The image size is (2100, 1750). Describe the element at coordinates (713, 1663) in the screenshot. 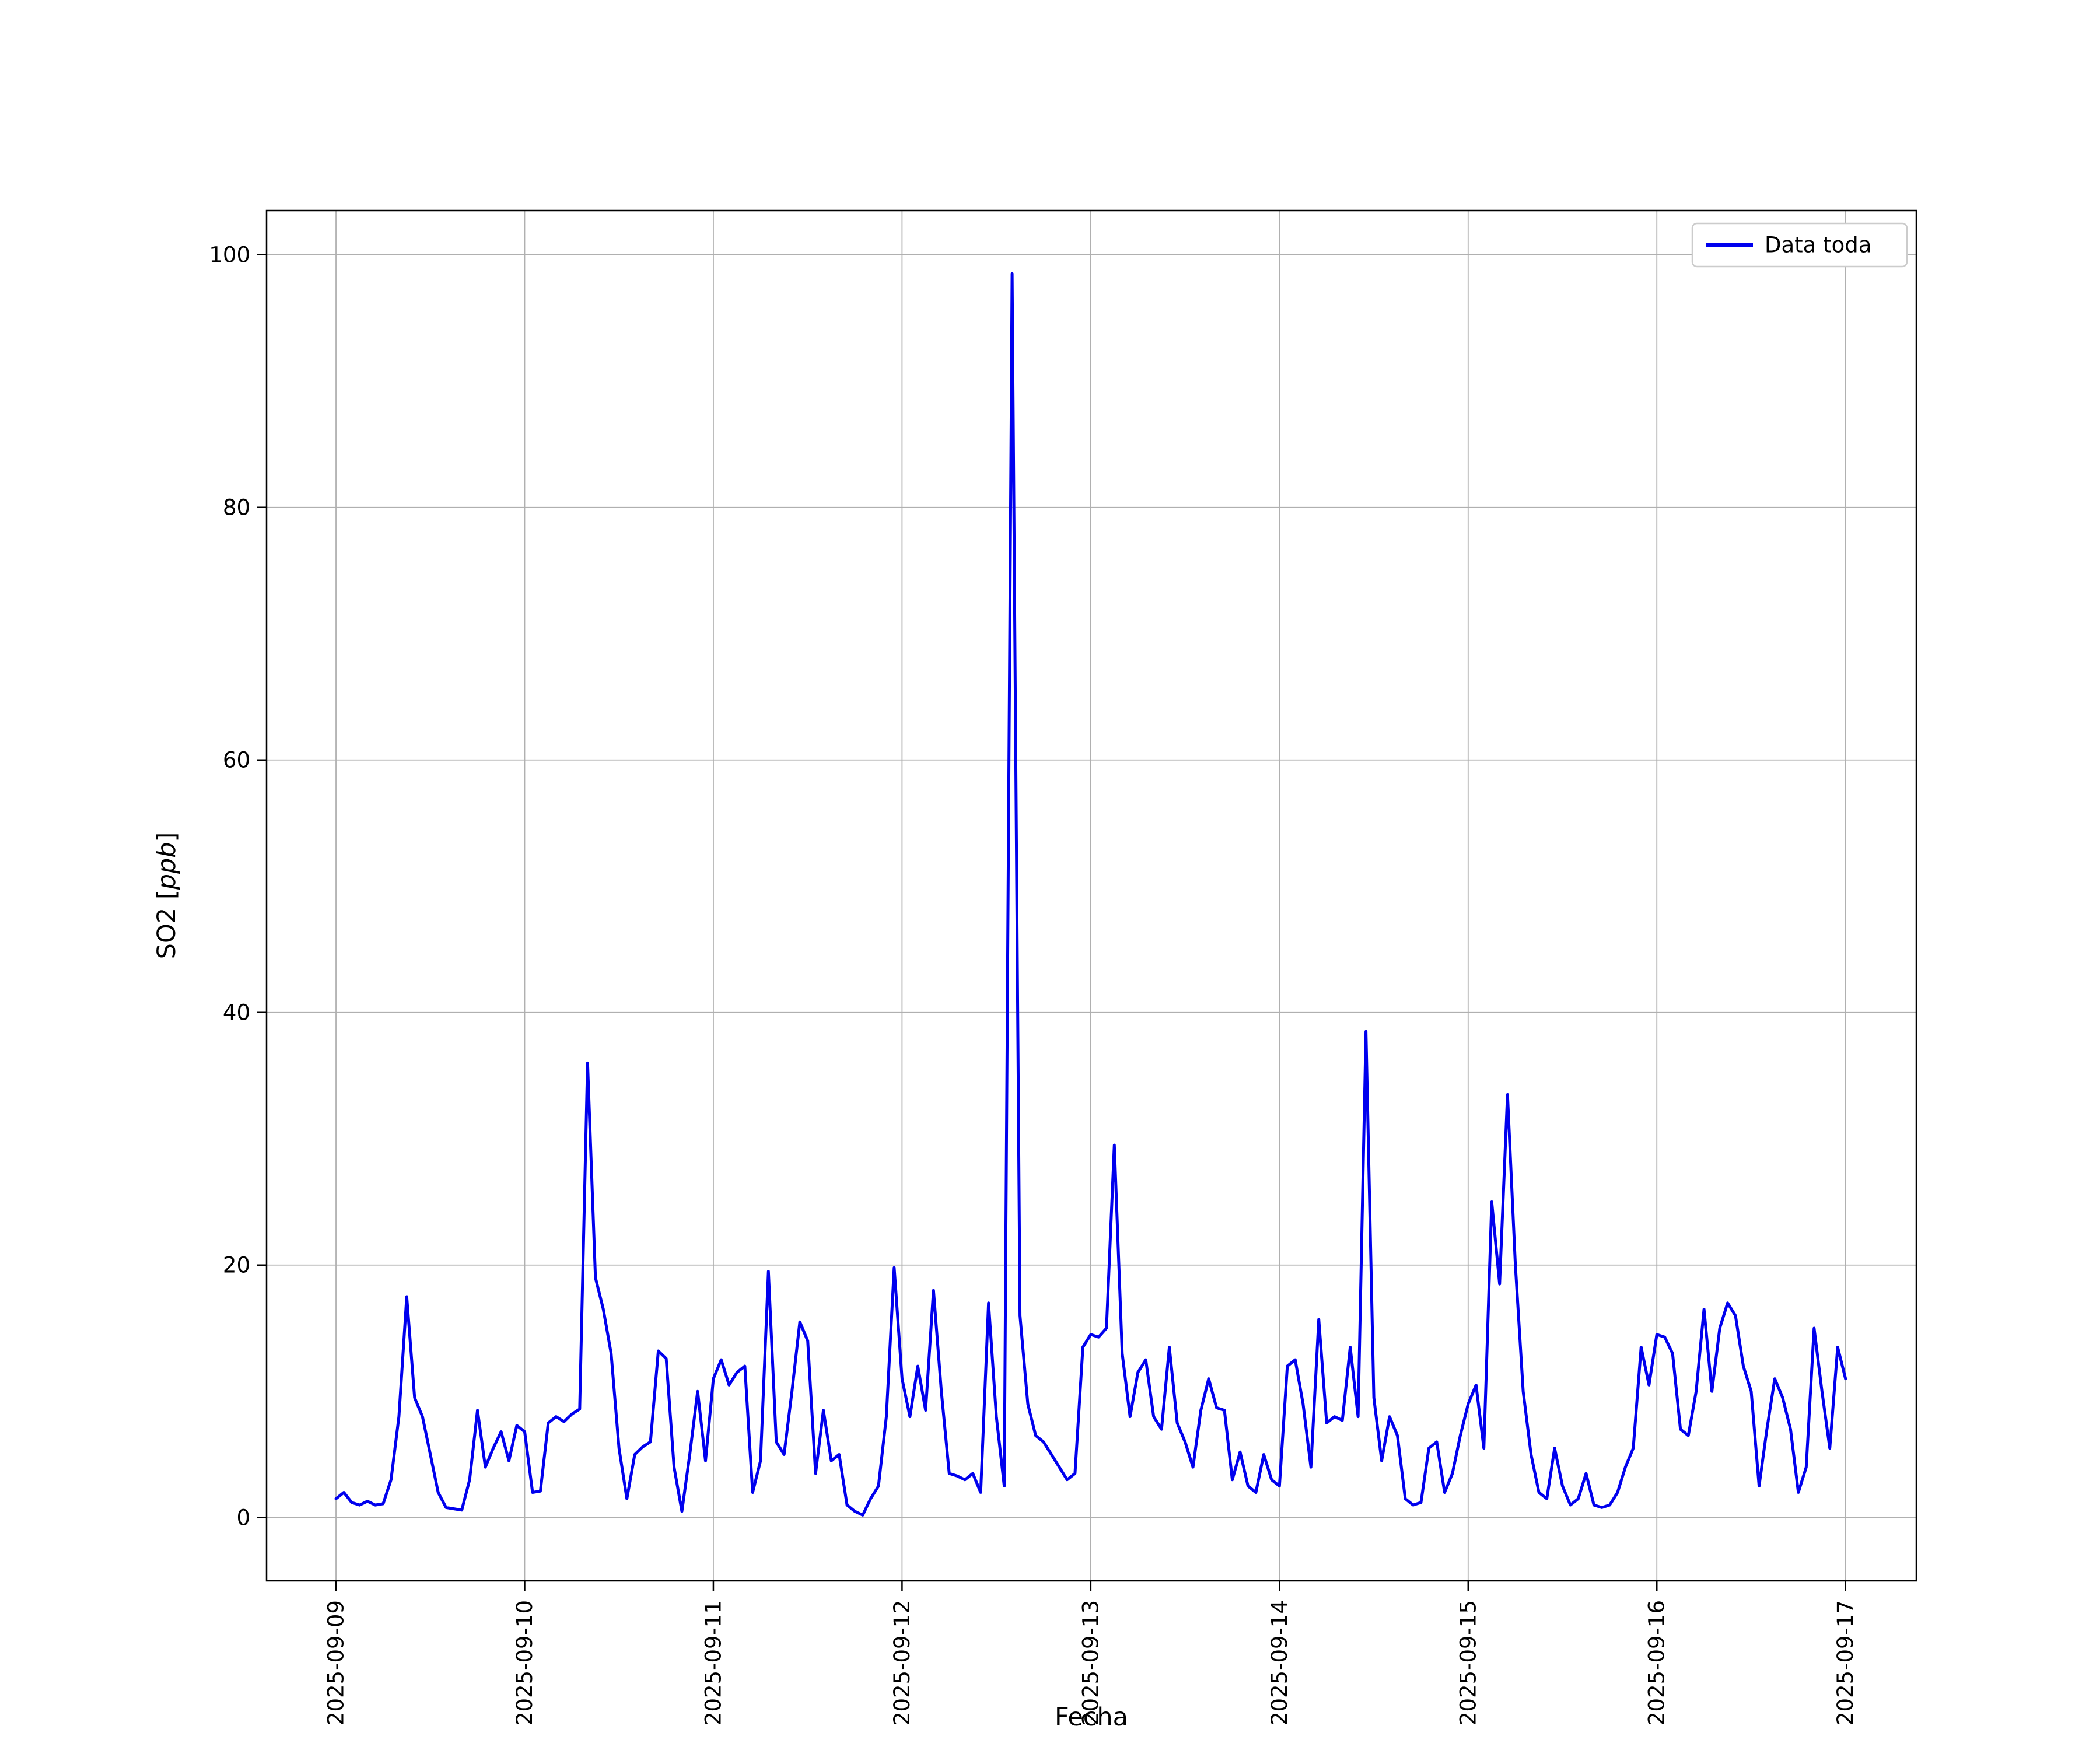

I see `x-tick-label: 2025-09-11` at that location.